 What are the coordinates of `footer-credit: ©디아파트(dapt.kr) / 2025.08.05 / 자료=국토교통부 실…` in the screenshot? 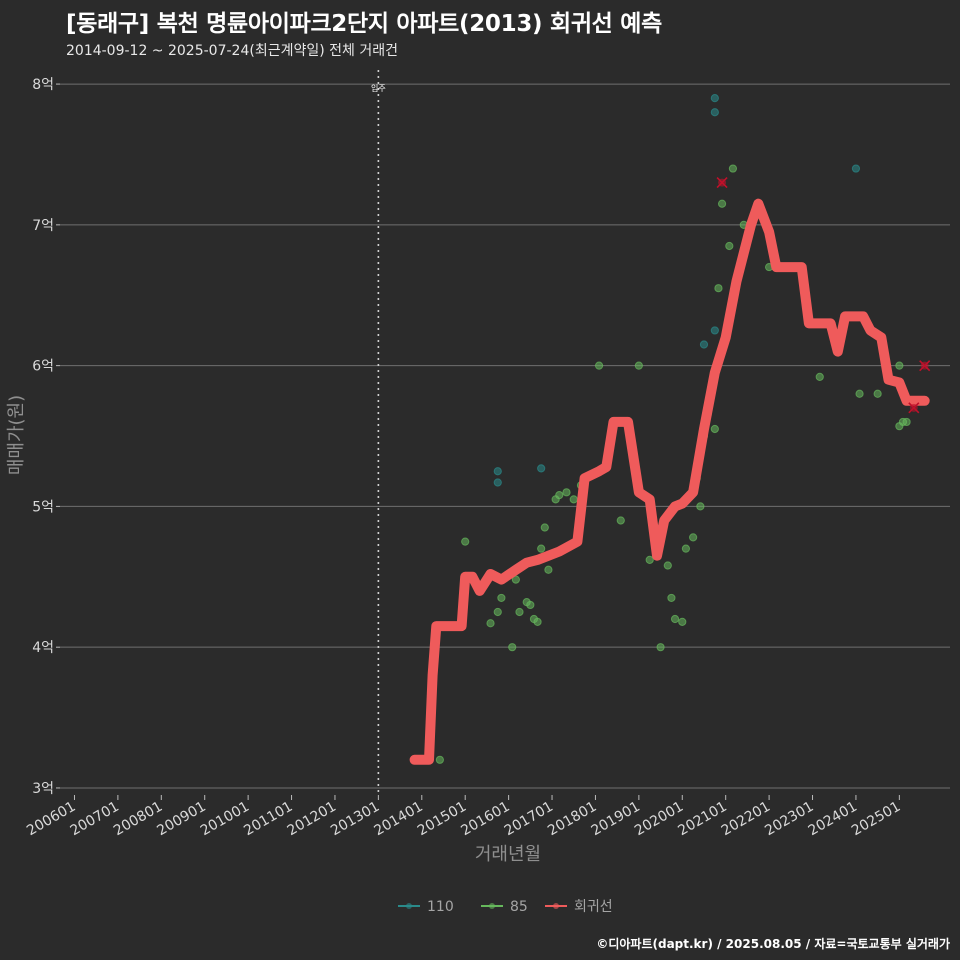 It's located at (773, 944).